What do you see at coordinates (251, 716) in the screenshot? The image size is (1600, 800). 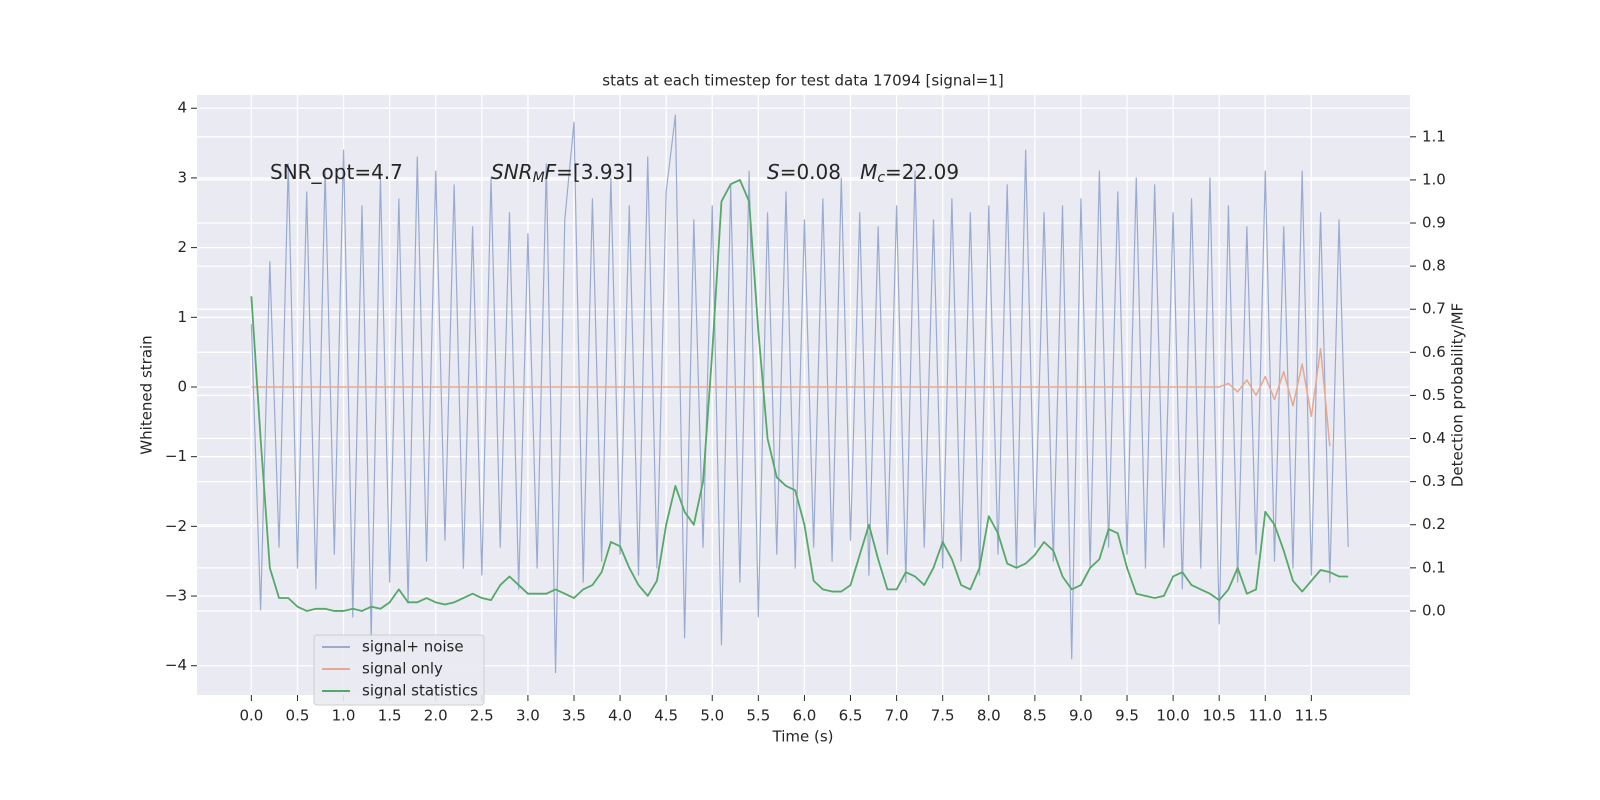 I see `x-tick-label: 0.0` at bounding box center [251, 716].